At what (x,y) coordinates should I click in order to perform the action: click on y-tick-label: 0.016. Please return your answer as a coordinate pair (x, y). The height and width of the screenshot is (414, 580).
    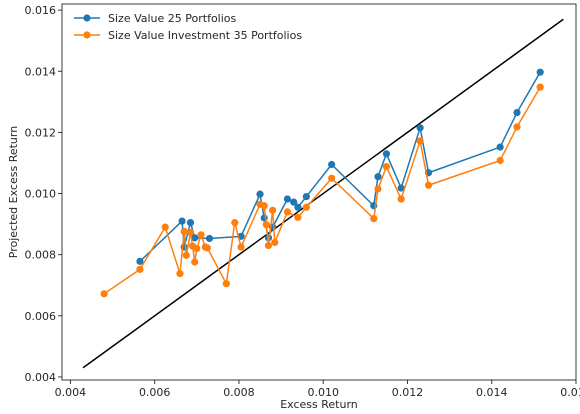
    Looking at the image, I should click on (41, 10).